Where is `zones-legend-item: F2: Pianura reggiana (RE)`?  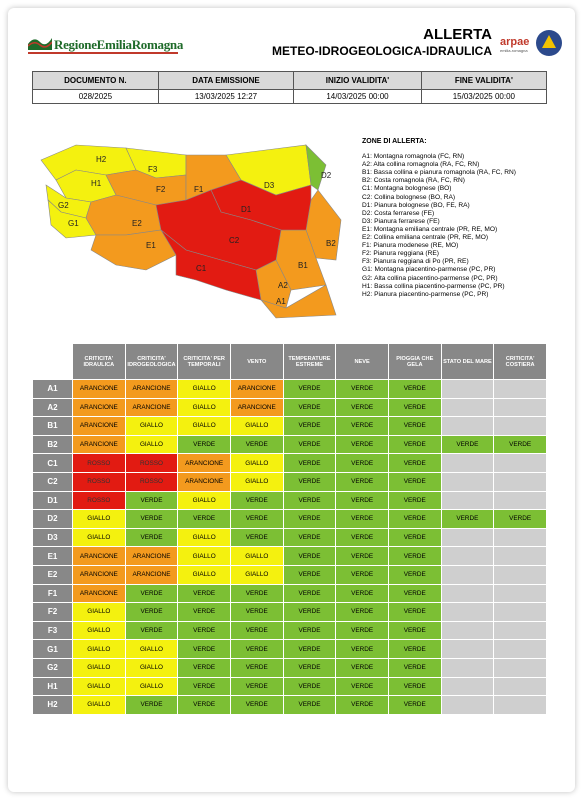
zones-legend-item: F2: Pianura reggiana (RE) is located at coordinates (400, 254).